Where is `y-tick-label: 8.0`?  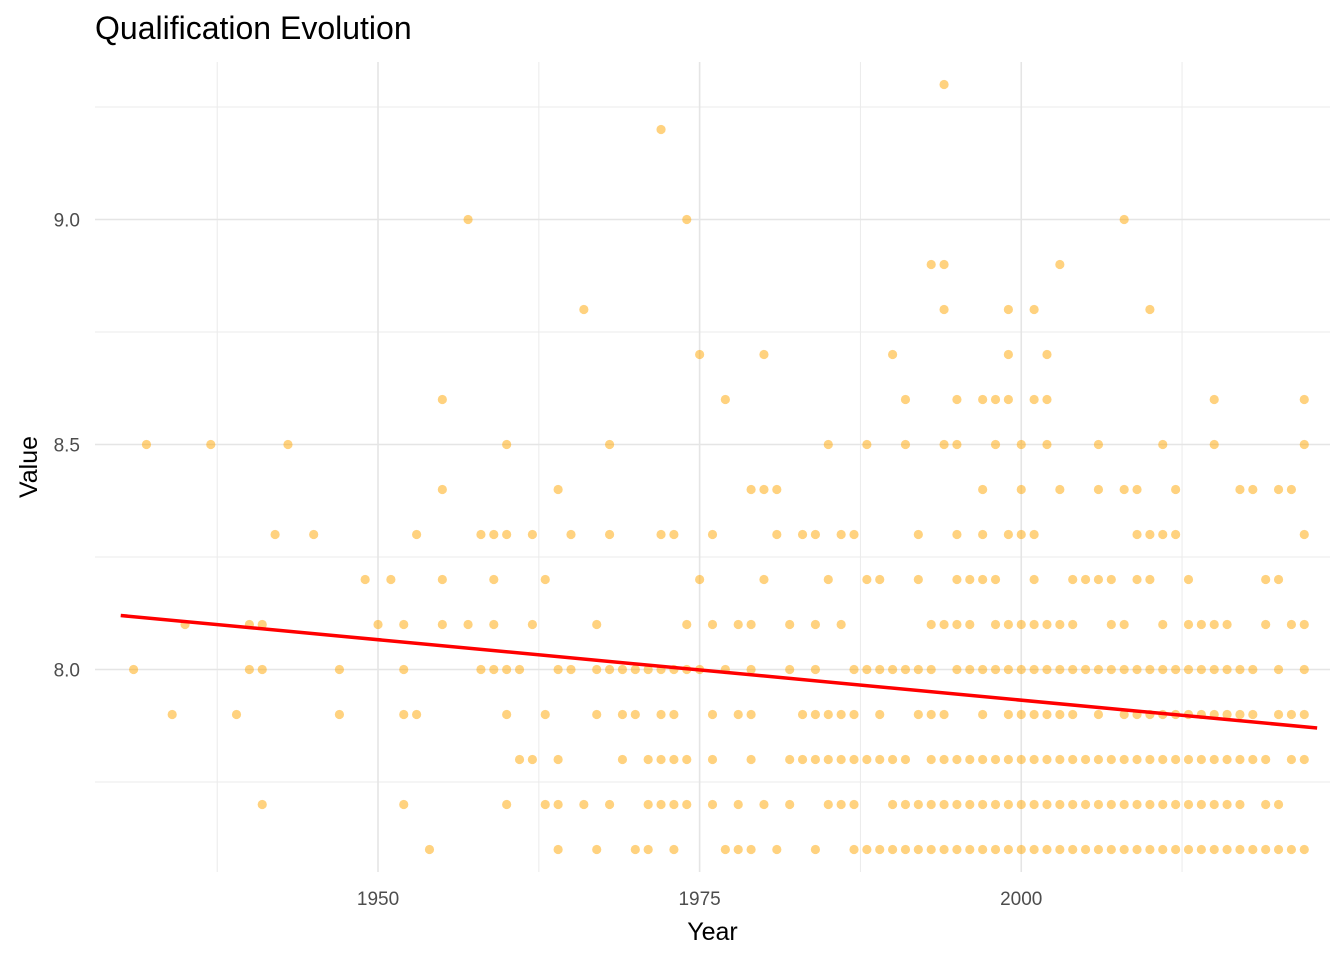
y-tick-label: 8.0 is located at coordinates (67, 671).